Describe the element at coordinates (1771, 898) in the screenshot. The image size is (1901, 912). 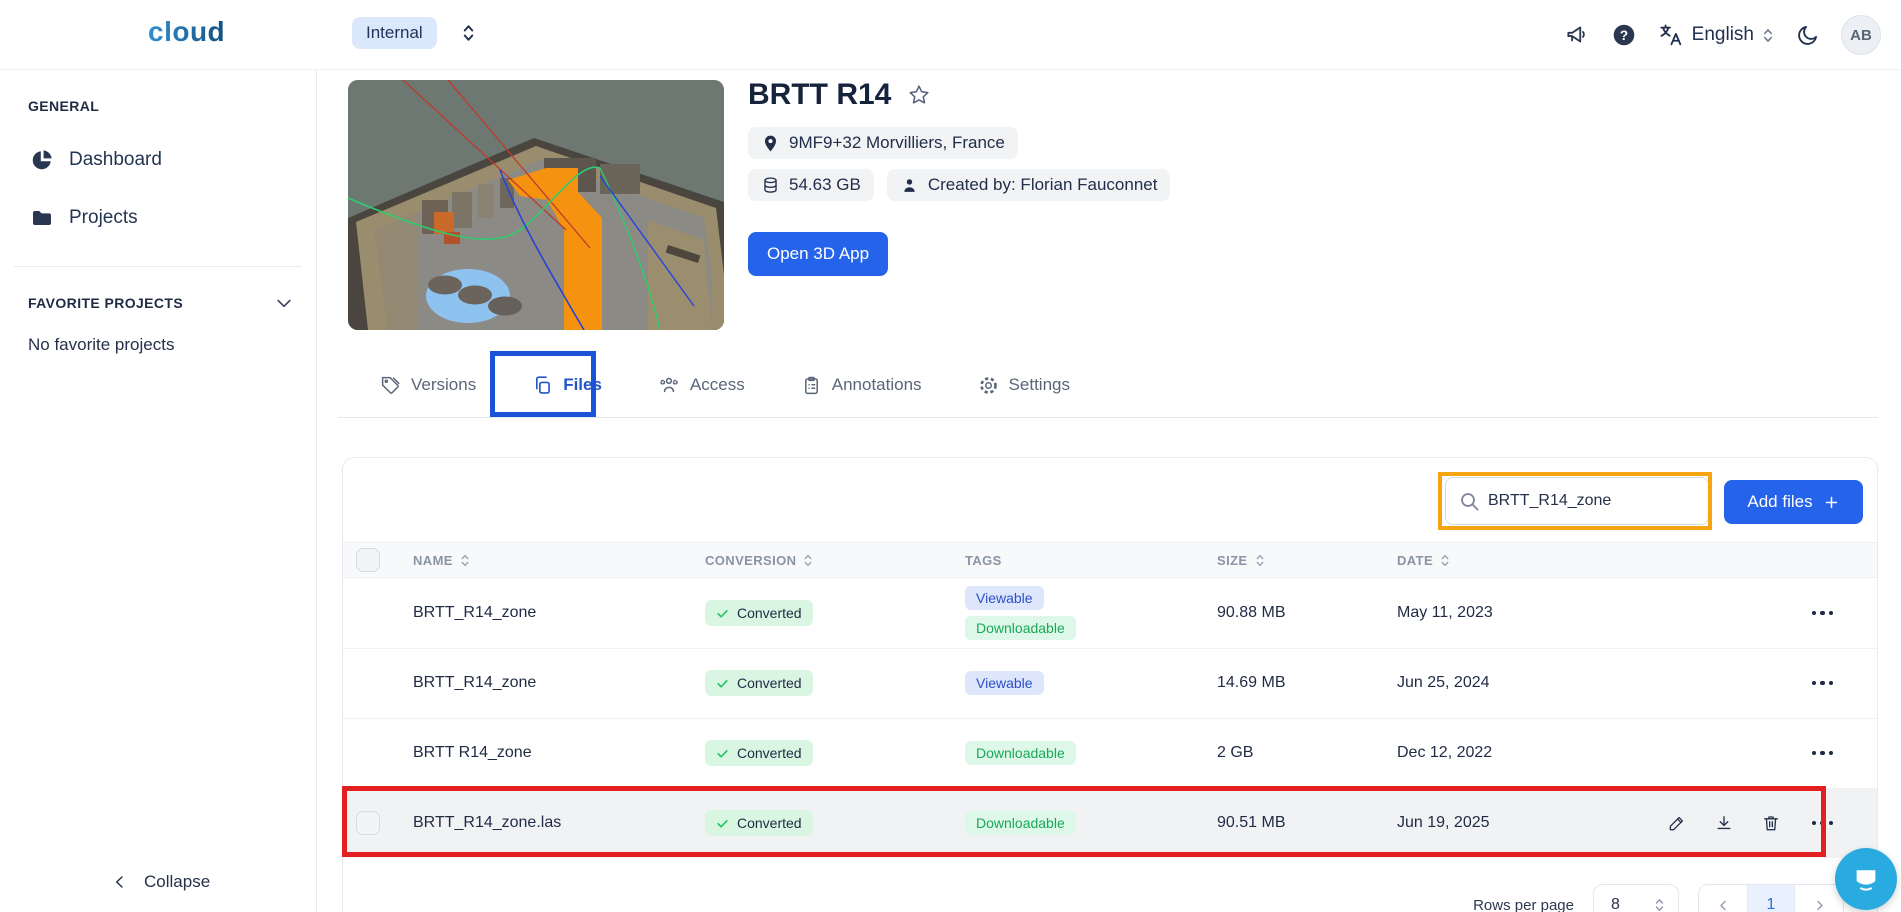
I see `current-page-button: 1` at that location.